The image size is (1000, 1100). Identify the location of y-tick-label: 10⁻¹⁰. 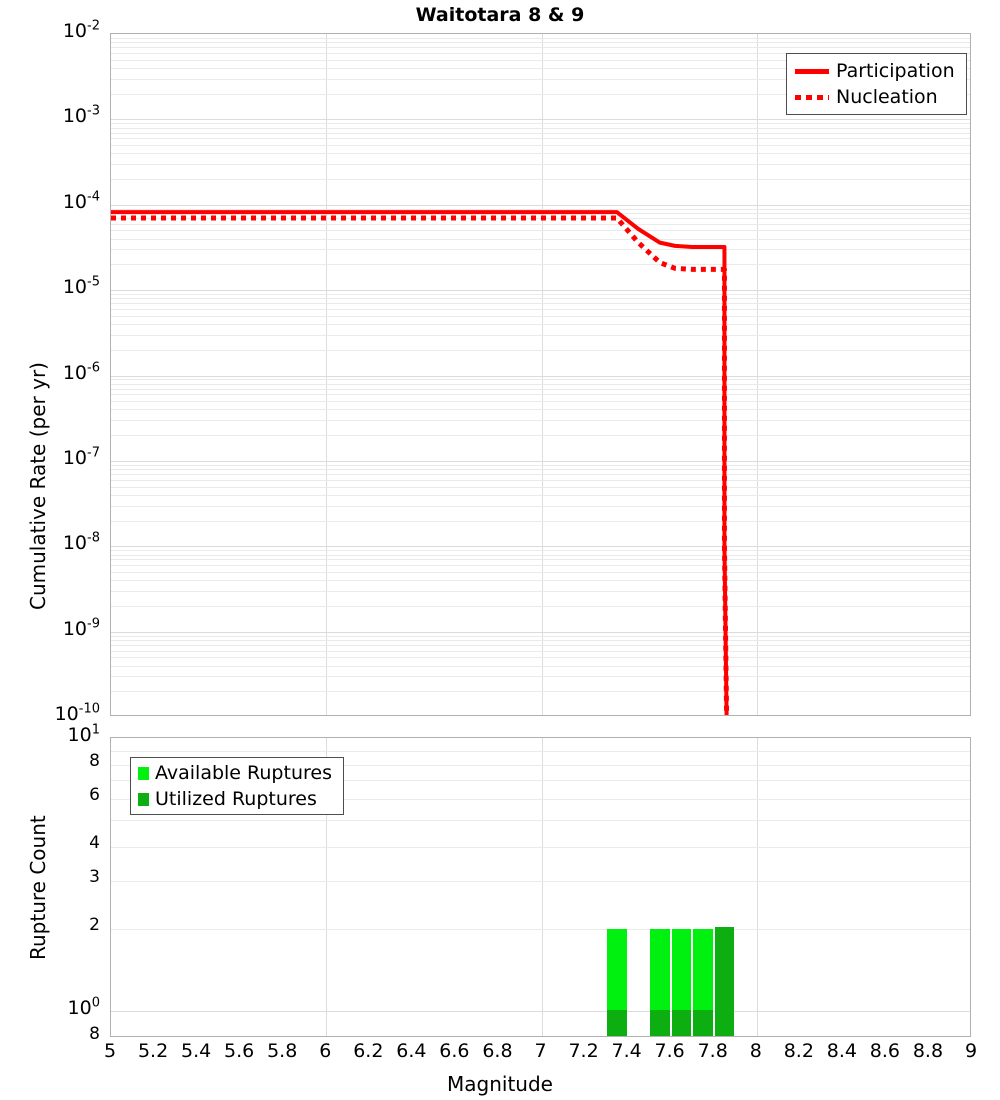
(77, 713).